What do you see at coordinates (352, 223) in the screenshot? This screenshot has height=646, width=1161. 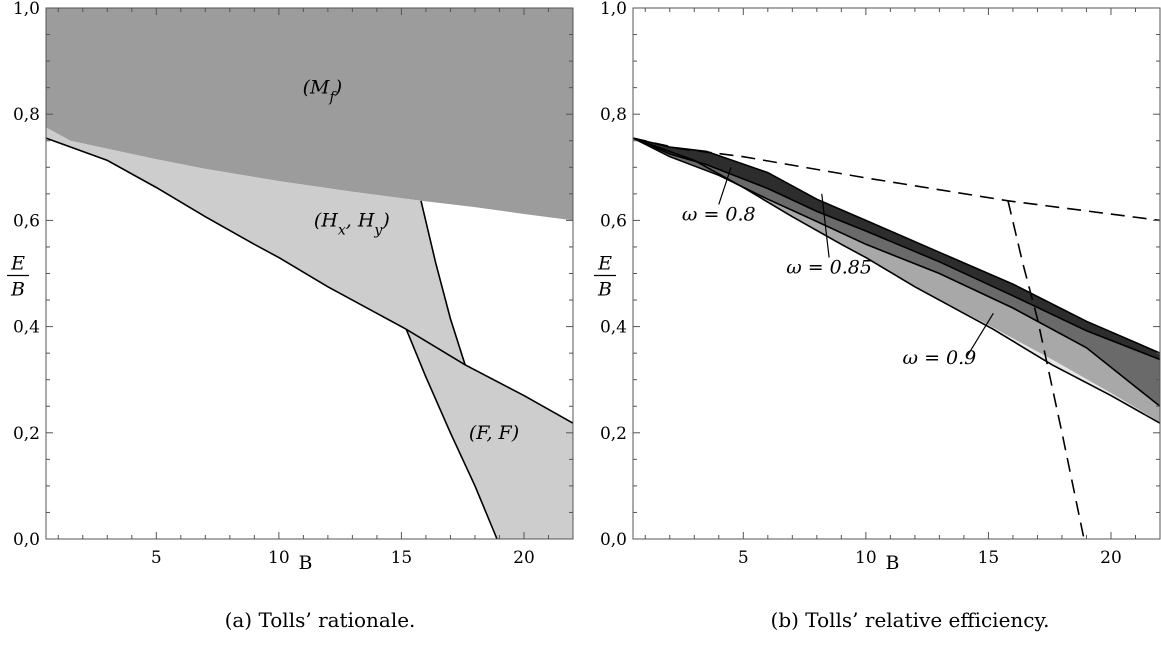 I see `region-label: (Hx, Hy)` at bounding box center [352, 223].